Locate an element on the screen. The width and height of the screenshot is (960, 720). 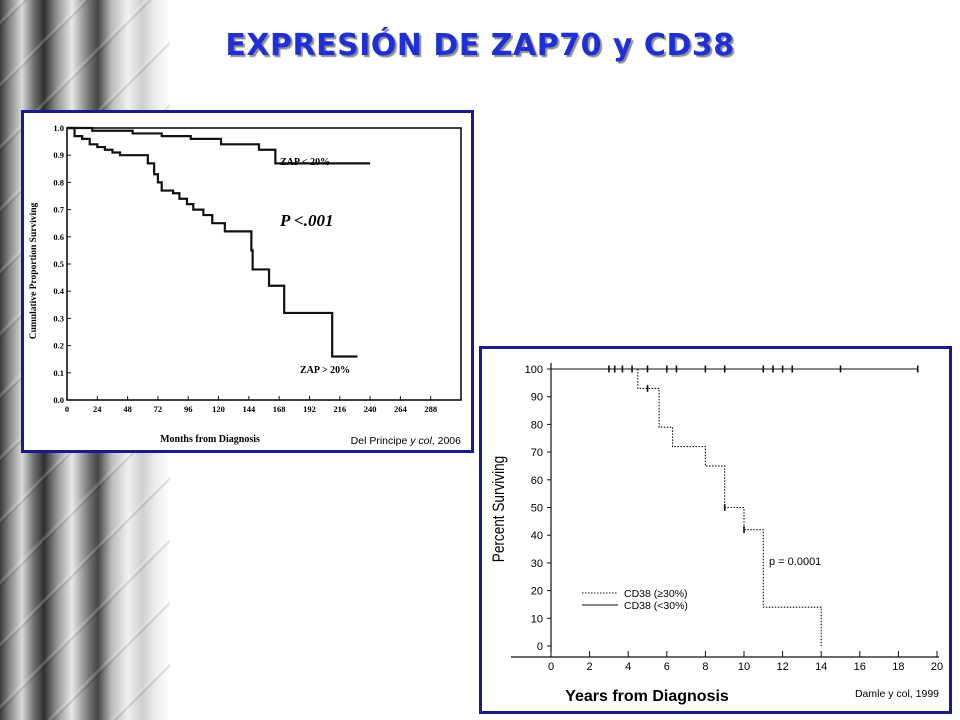
cd38-x-axis-label: Years from Diagnosis is located at coordinates (647, 696).